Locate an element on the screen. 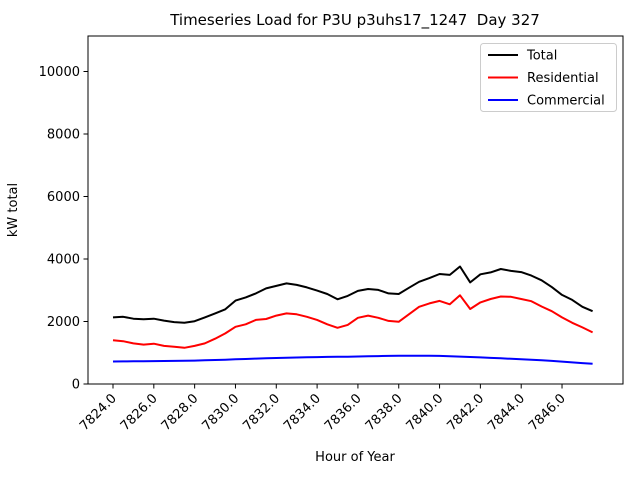  series-line-commercial is located at coordinates (352, 359).